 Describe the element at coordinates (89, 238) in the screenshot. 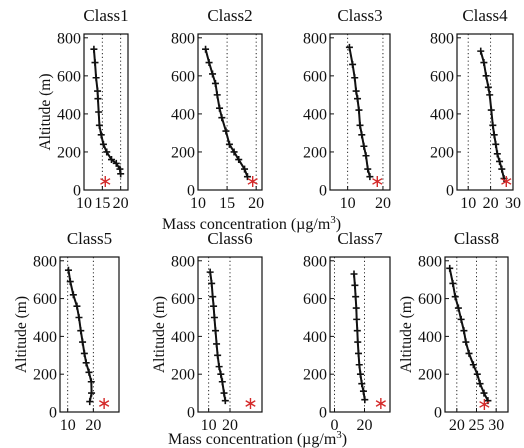

I see `panel-title: Class5` at that location.